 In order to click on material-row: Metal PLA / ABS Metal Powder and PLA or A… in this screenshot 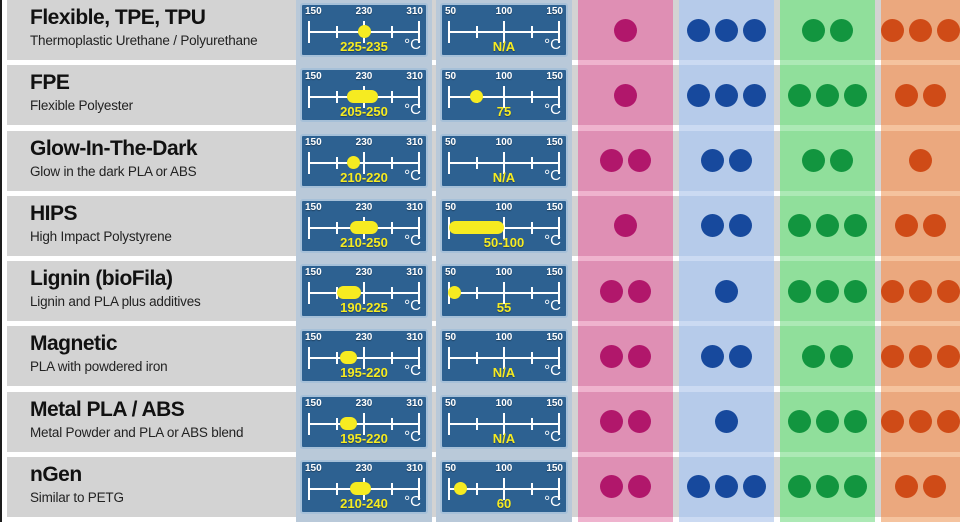, I will do `click(480, 421)`.